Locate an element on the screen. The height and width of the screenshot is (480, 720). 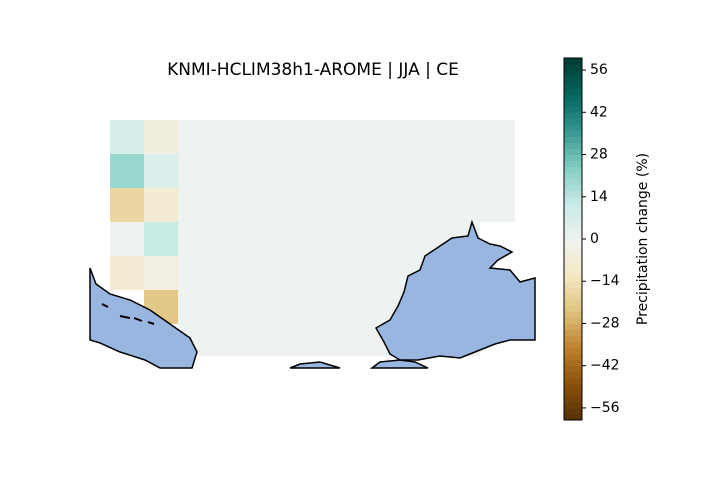
sea-fragments is located at coordinates (359, 364).